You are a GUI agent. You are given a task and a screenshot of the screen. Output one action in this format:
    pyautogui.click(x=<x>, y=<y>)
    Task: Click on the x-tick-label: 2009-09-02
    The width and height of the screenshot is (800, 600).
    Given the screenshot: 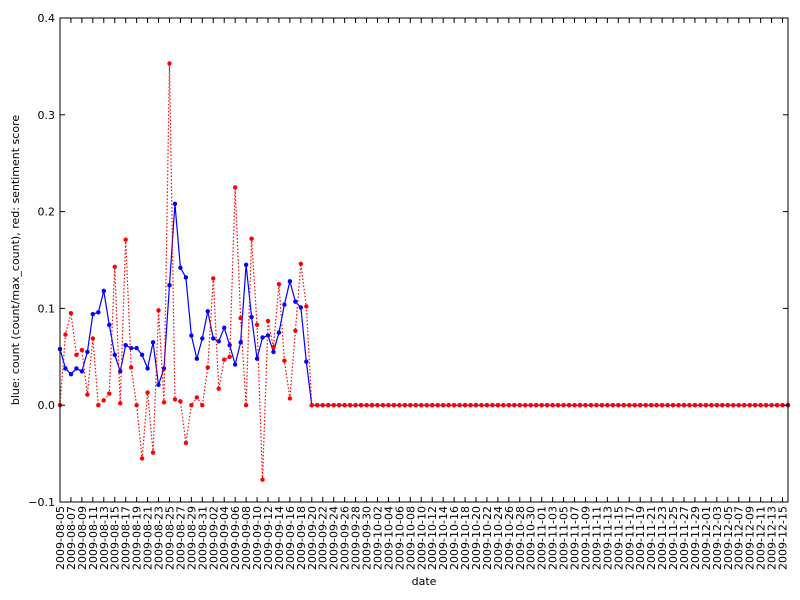 What is the action you would take?
    pyautogui.click(x=213, y=538)
    